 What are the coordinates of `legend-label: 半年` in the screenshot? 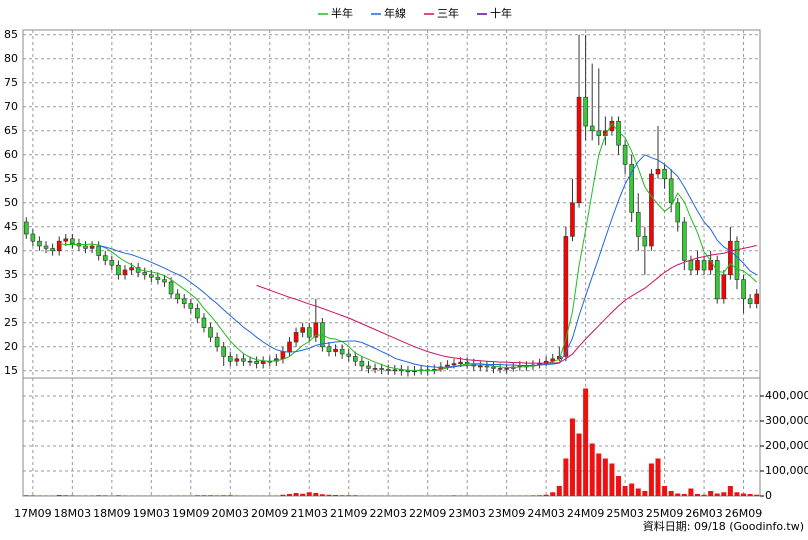 It's located at (342, 13).